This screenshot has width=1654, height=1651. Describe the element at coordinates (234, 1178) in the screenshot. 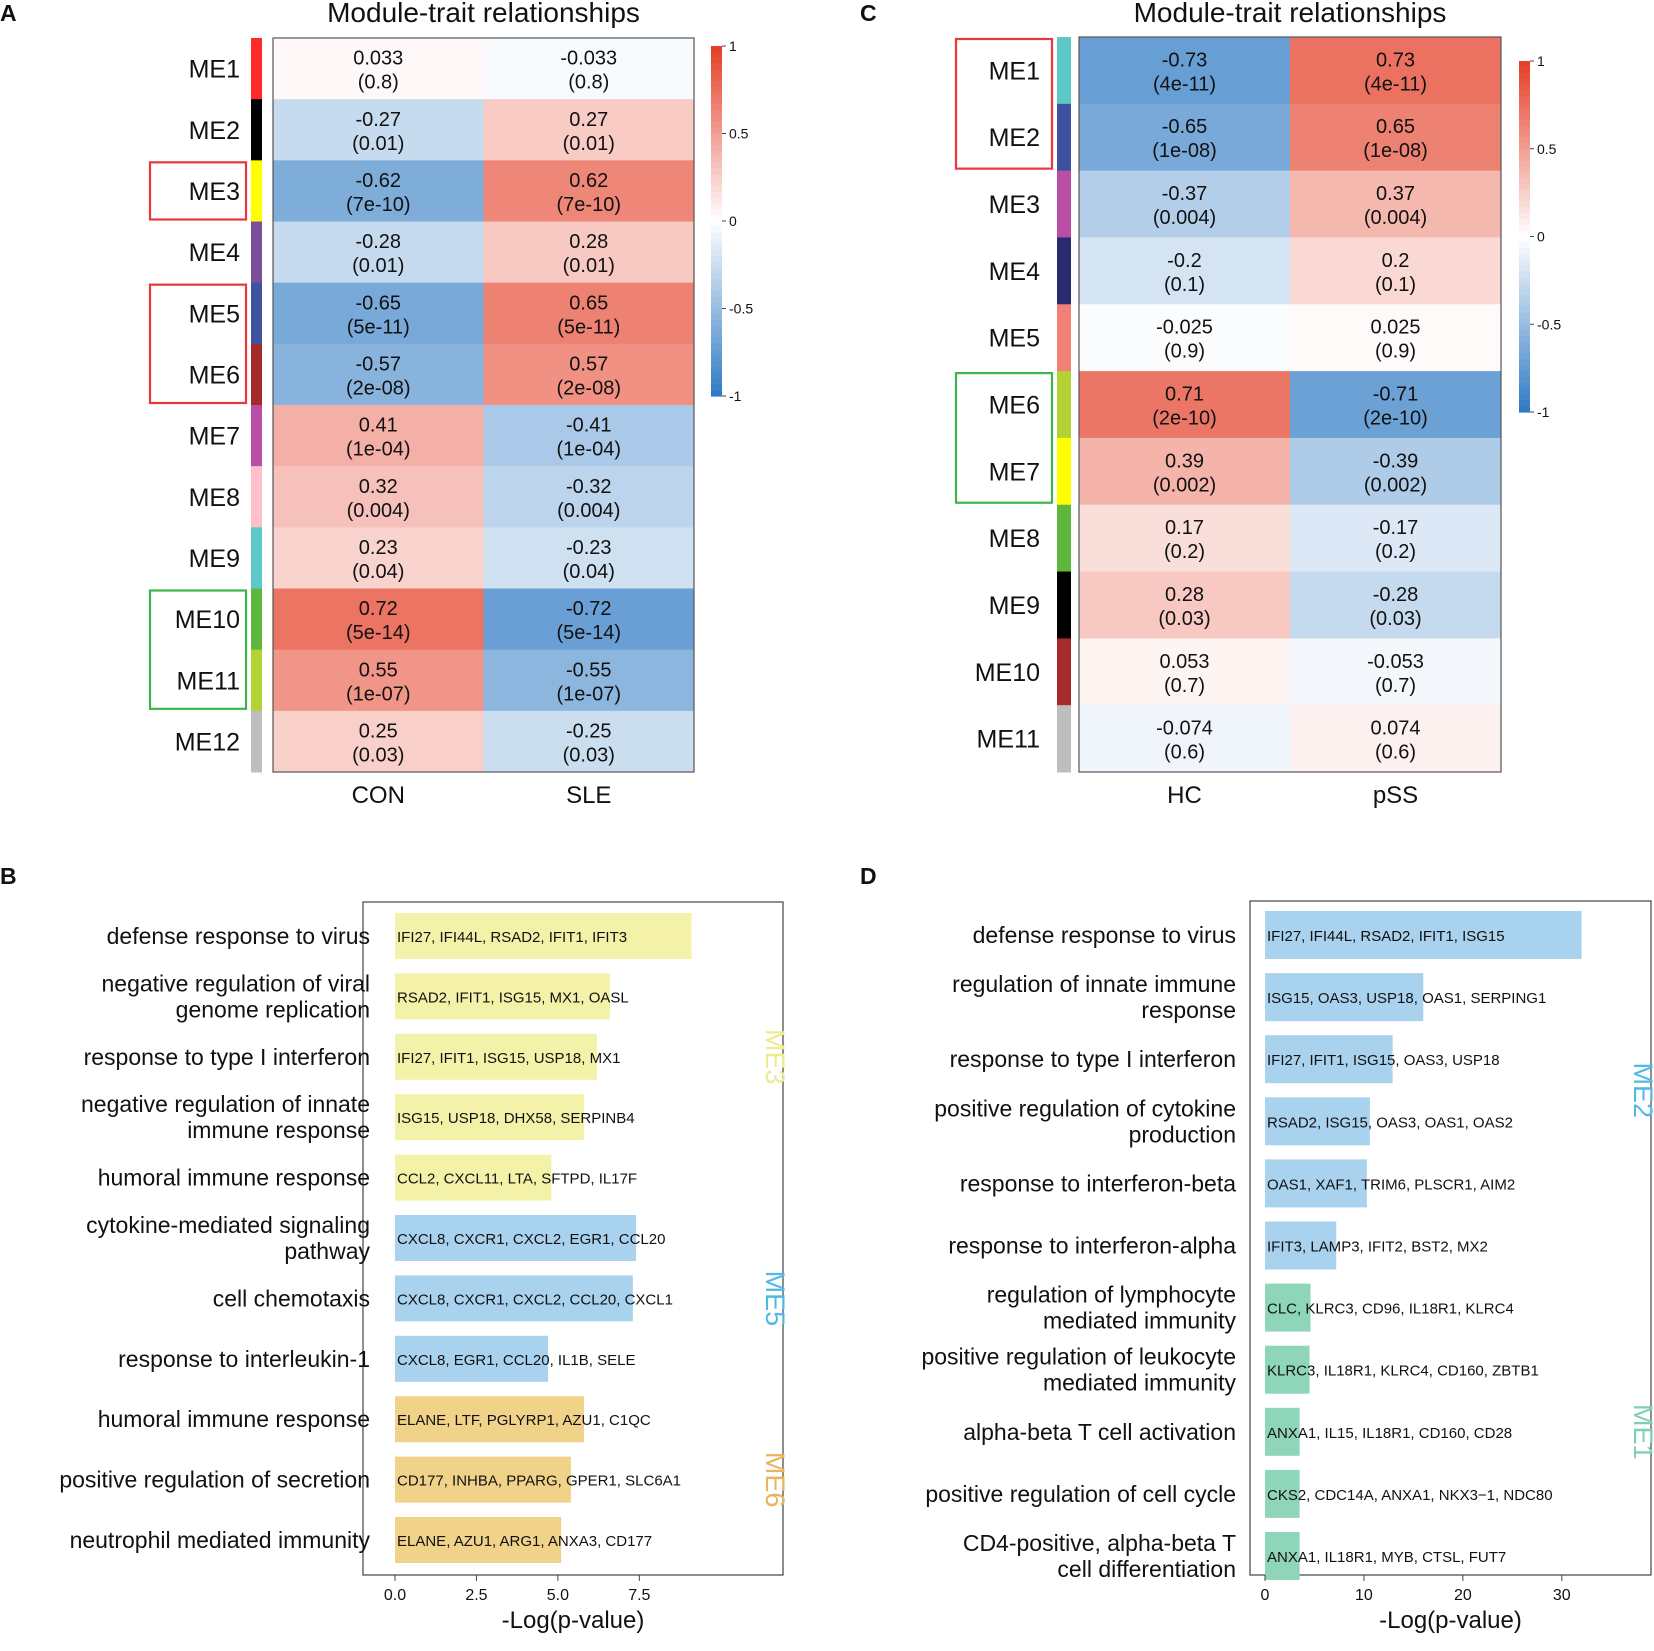

I see `term-label: humoral immune response` at that location.